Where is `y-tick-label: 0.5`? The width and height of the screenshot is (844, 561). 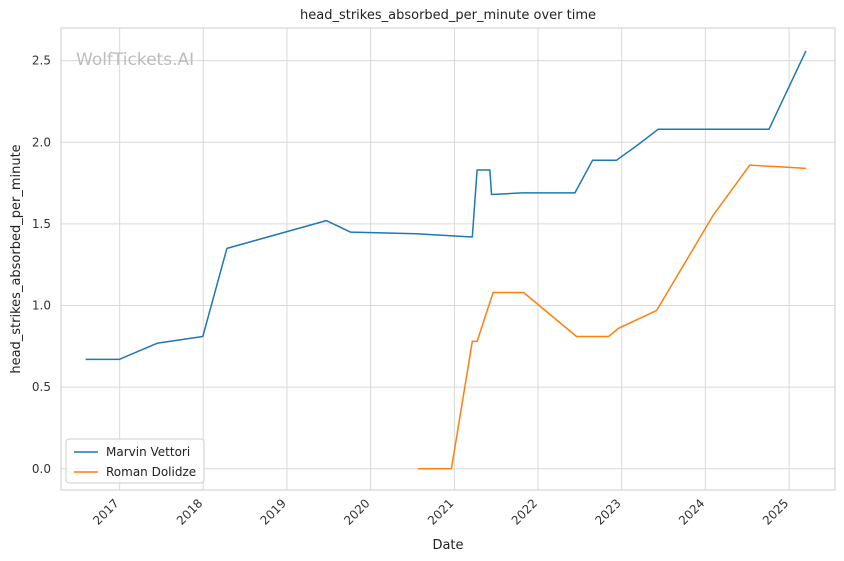
y-tick-label: 0.5 is located at coordinates (41, 387).